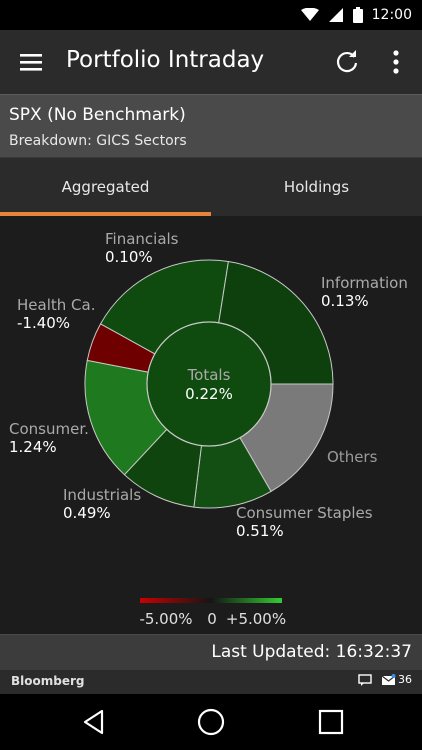 This screenshot has width=422, height=750. What do you see at coordinates (98, 141) in the screenshot?
I see `breakdown-label: Breakdown: GICS Sectors` at bounding box center [98, 141].